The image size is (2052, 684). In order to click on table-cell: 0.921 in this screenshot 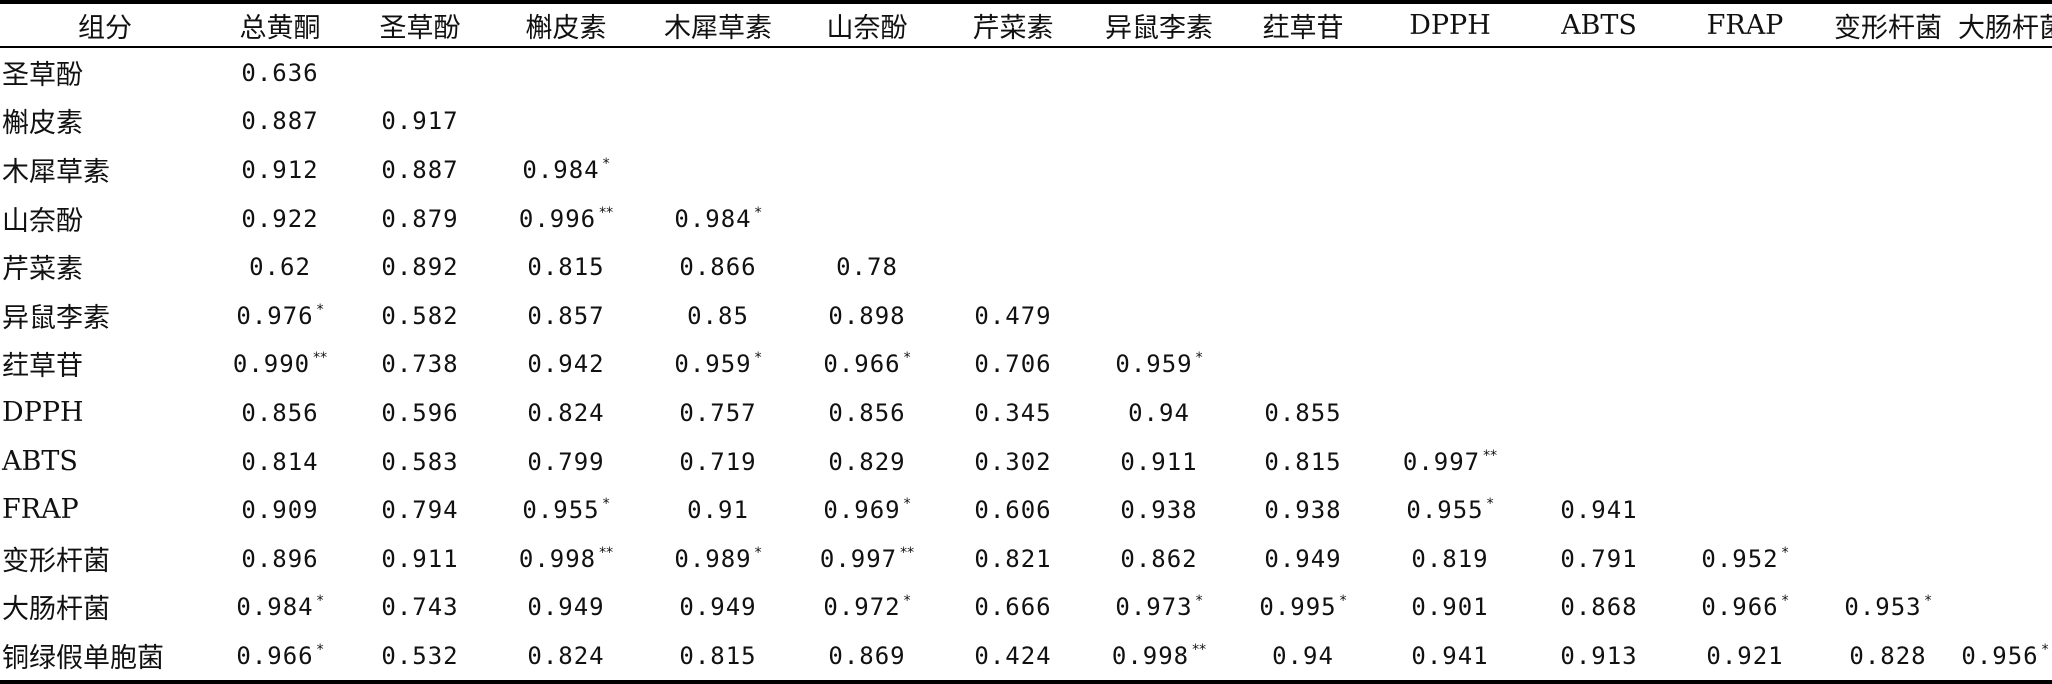, I will do `click(1745, 656)`.